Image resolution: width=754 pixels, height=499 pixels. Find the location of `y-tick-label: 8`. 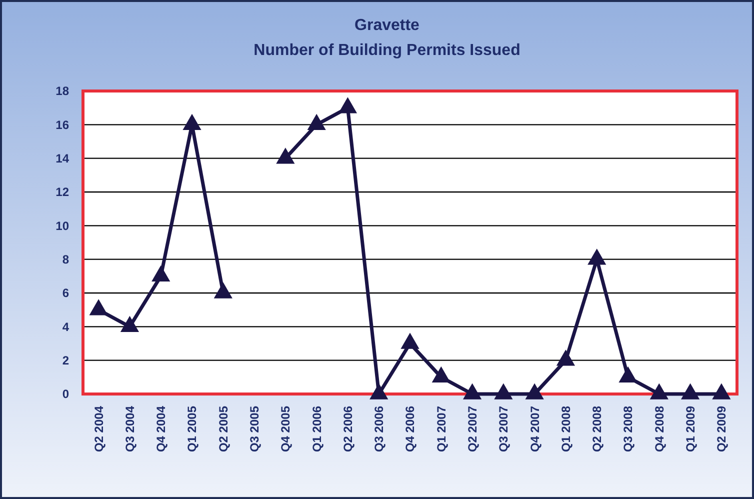

y-tick-label: 8 is located at coordinates (66, 259).